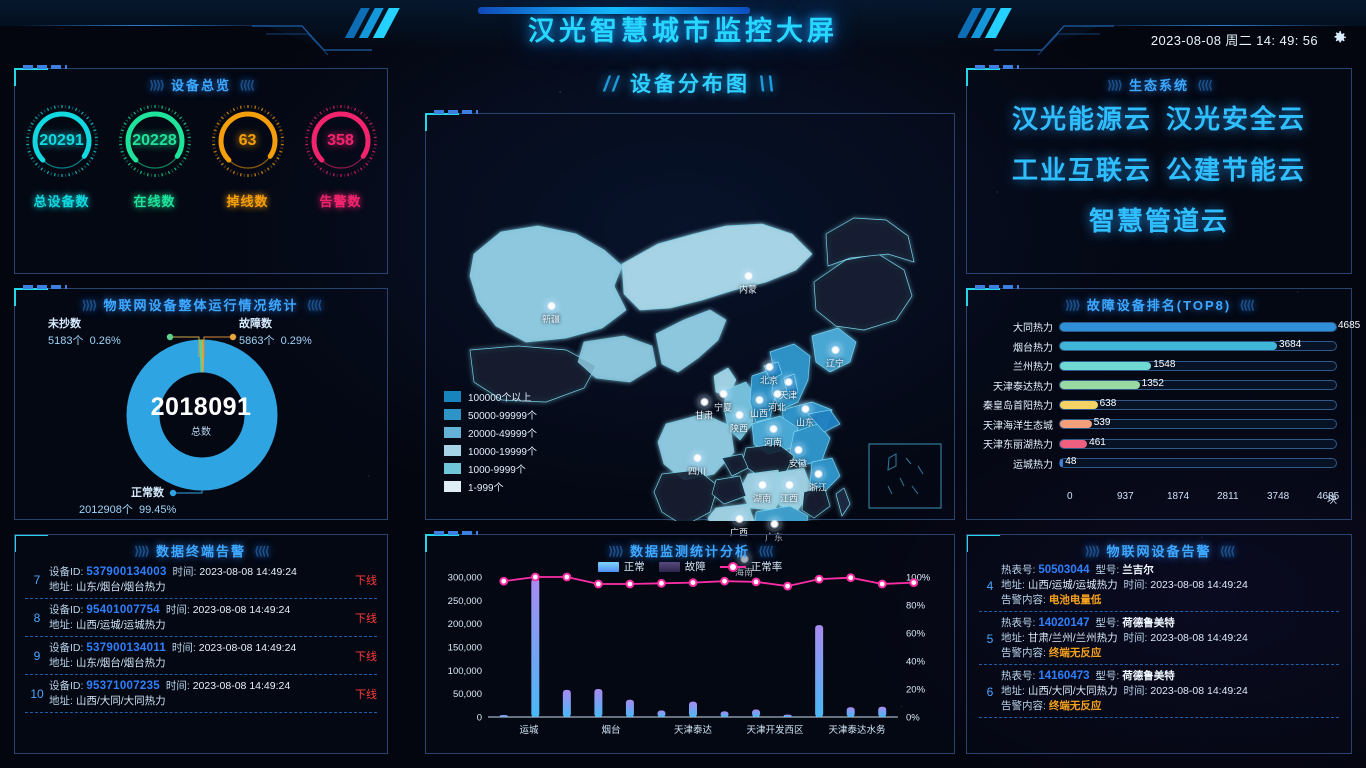  What do you see at coordinates (1159, 386) in the screenshot?
I see `ranking-row: 天津泰达热力 1352` at bounding box center [1159, 386].